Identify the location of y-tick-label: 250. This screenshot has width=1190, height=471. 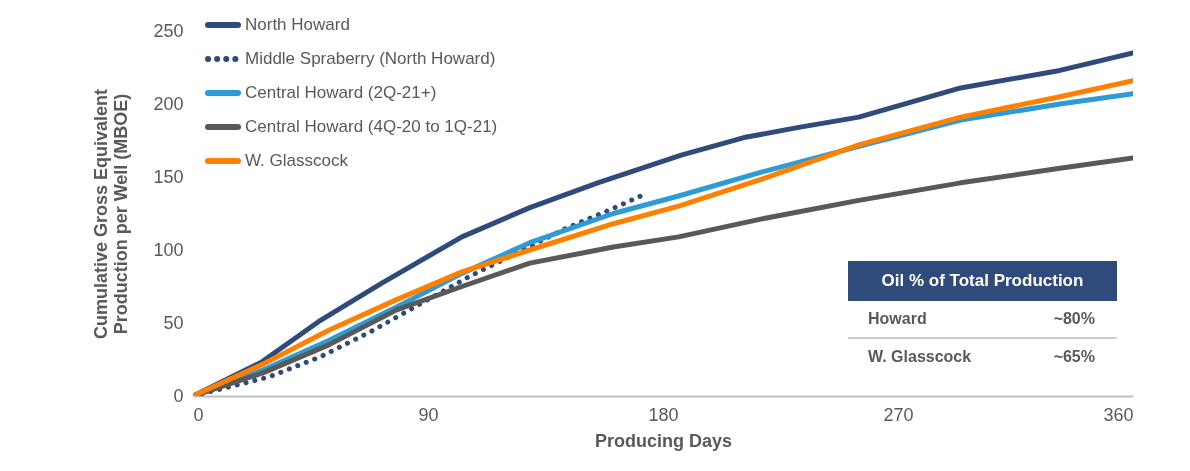
(168, 30).